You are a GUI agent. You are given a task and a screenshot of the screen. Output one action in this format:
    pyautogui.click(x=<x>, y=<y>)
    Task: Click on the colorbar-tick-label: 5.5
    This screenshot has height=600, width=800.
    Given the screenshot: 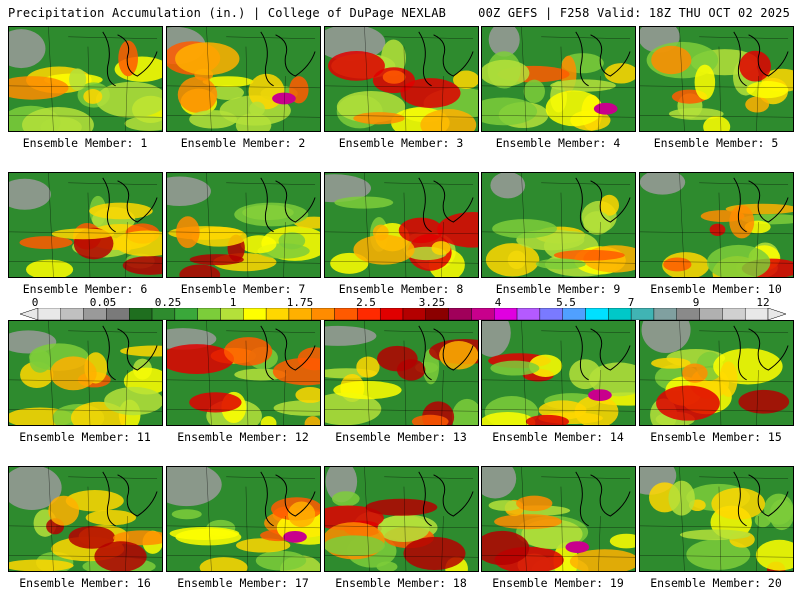 What is the action you would take?
    pyautogui.click(x=566, y=302)
    